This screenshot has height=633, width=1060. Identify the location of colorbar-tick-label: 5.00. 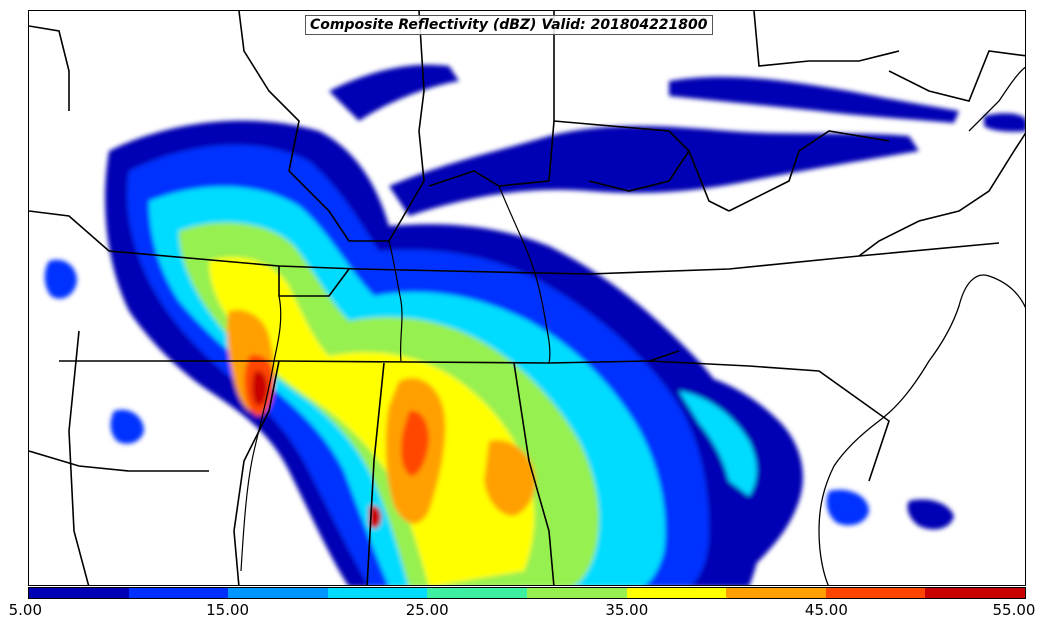
(25, 610).